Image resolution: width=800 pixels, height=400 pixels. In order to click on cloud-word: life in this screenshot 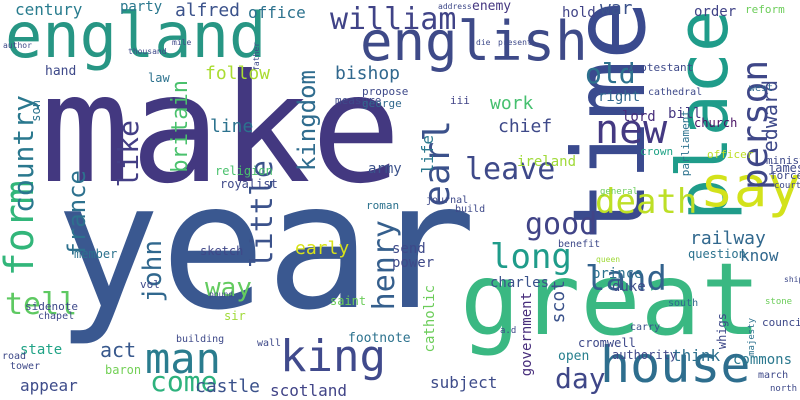, I will do `click(427, 154)`.